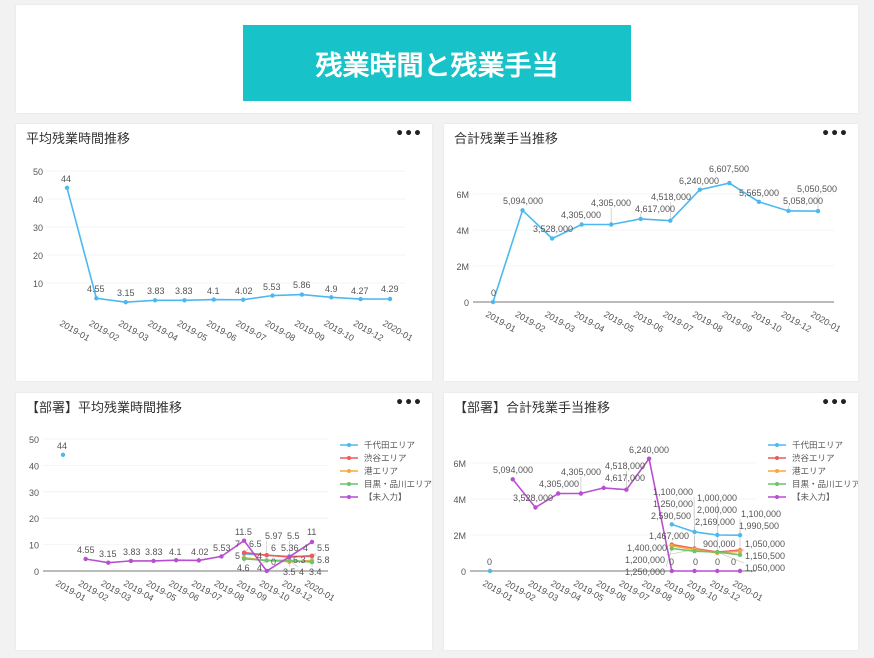 The image size is (874, 658). What do you see at coordinates (729, 169) in the screenshot?
I see `data-label: 6,607,500` at bounding box center [729, 169].